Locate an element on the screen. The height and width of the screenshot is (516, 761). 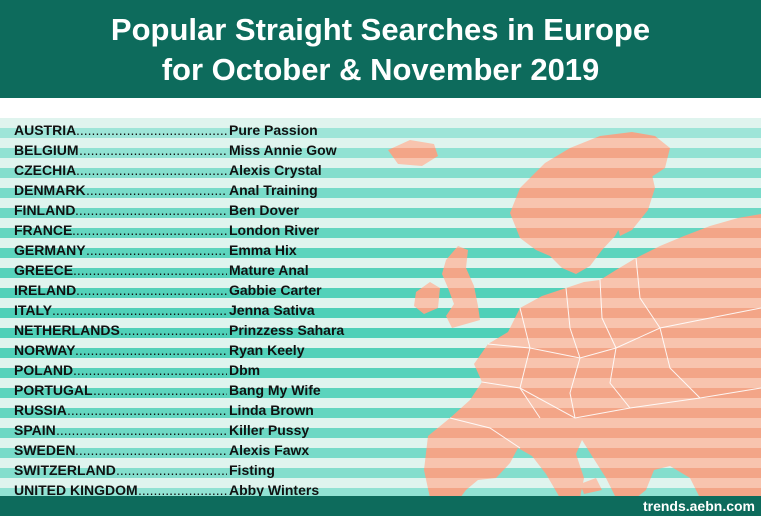
search-term: Jenna Sativa is located at coordinates (272, 310).